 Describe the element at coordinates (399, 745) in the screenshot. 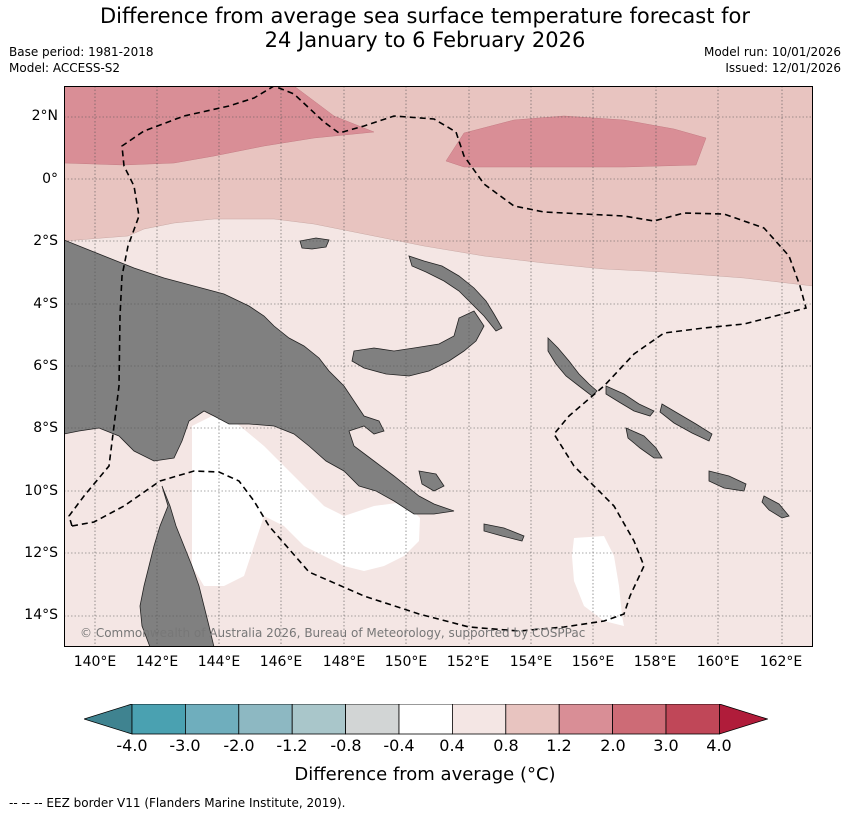

I see `cb-tick-5: -0.4` at that location.